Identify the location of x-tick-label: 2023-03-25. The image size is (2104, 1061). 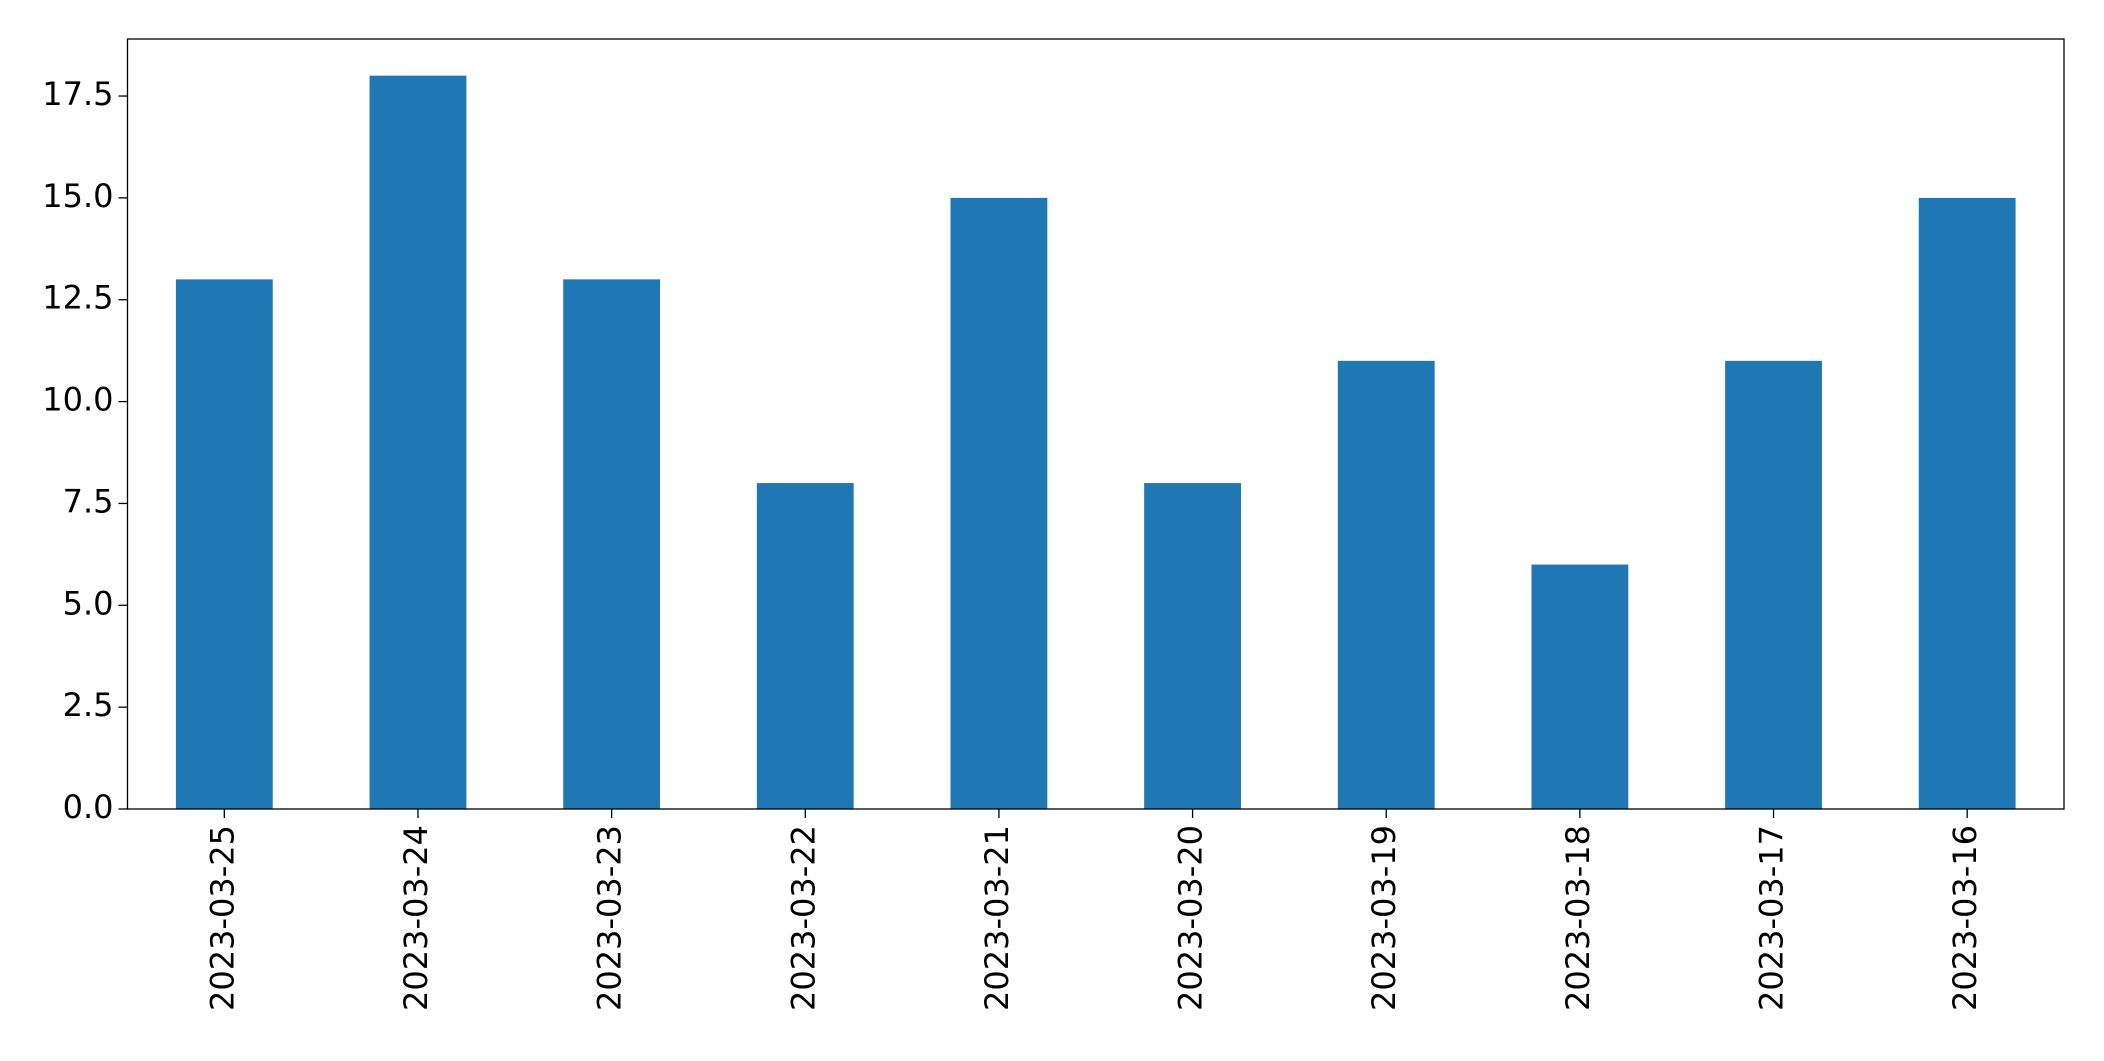
(222, 918).